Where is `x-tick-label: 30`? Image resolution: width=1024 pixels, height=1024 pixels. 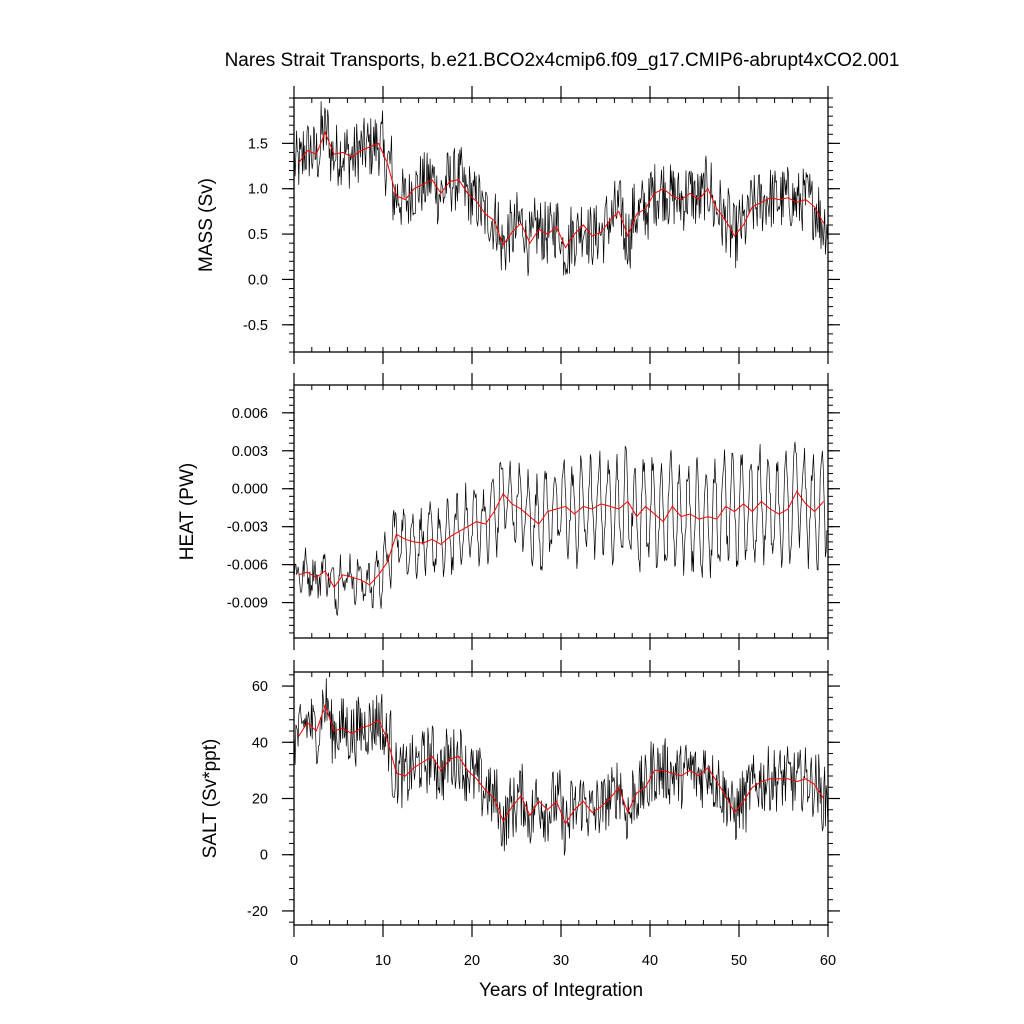
x-tick-label: 30 is located at coordinates (561, 961).